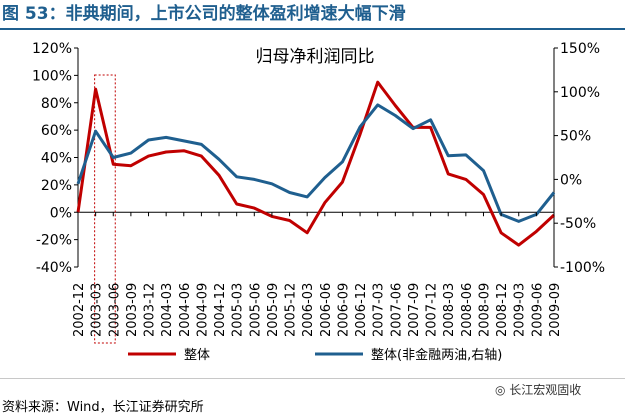  Describe the element at coordinates (361, 310) in the screenshot. I see `x-tick-label: 2006-12` at that location.